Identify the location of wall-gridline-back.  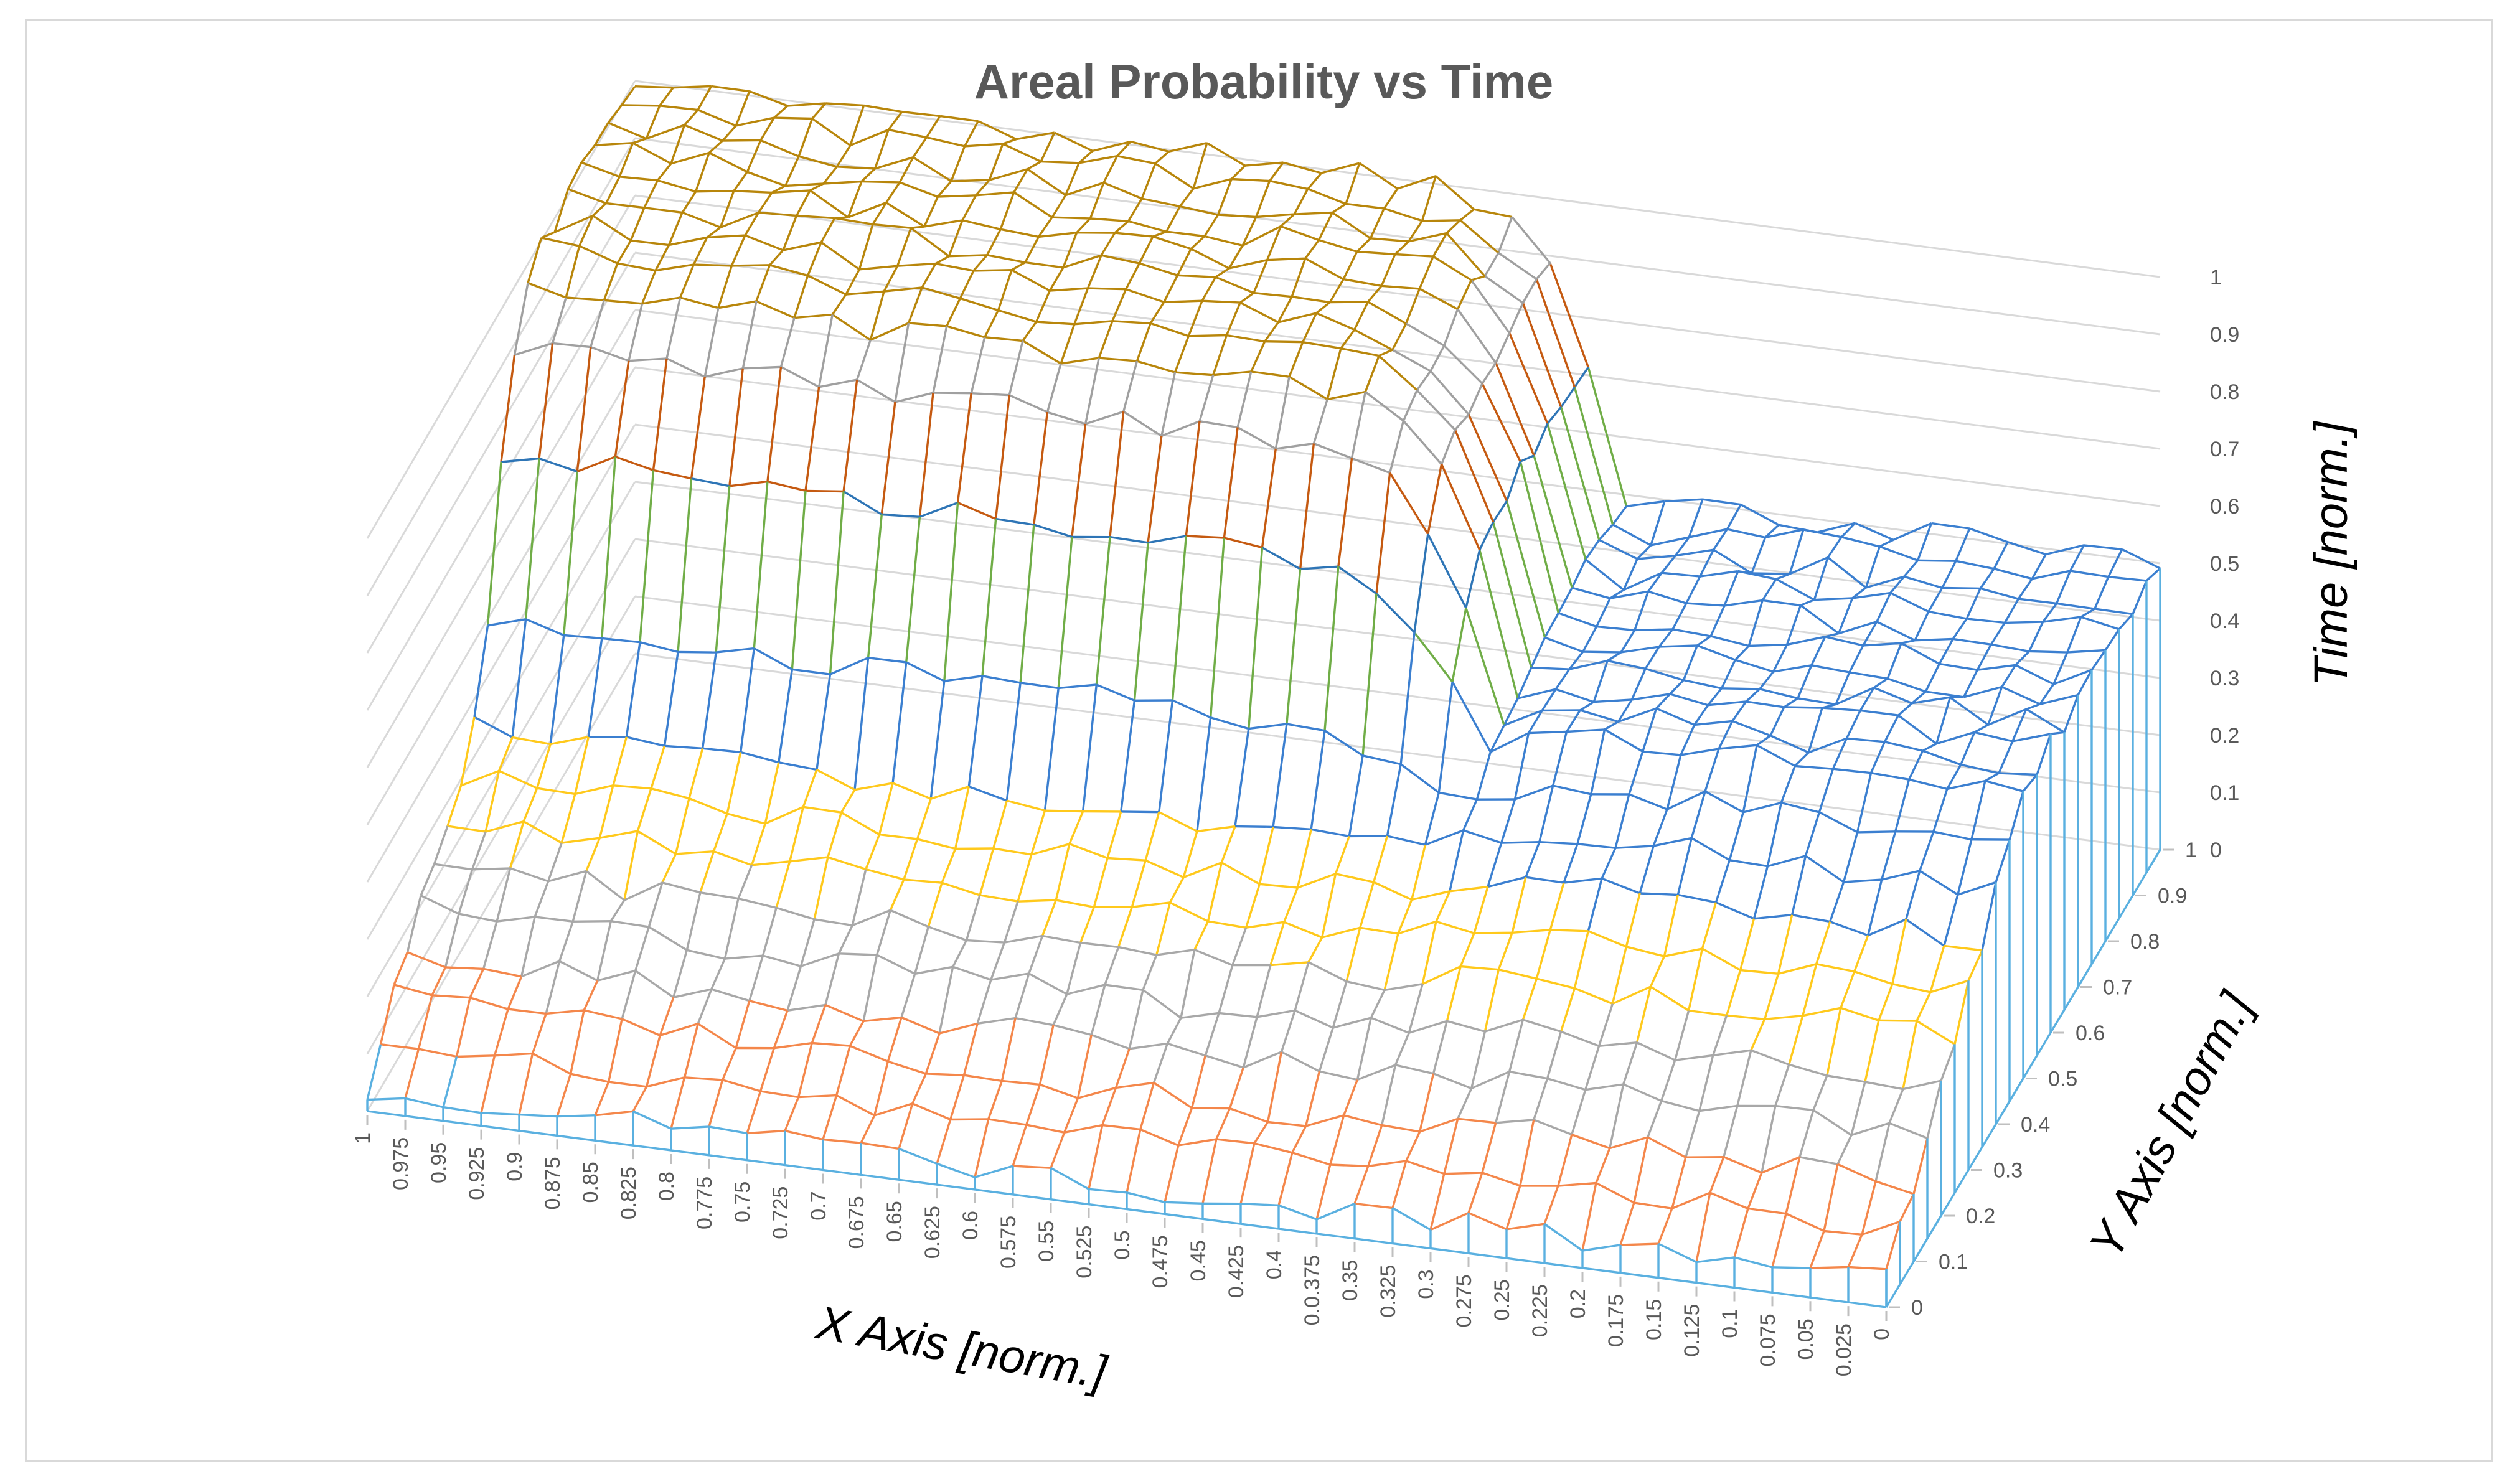
(1397, 580).